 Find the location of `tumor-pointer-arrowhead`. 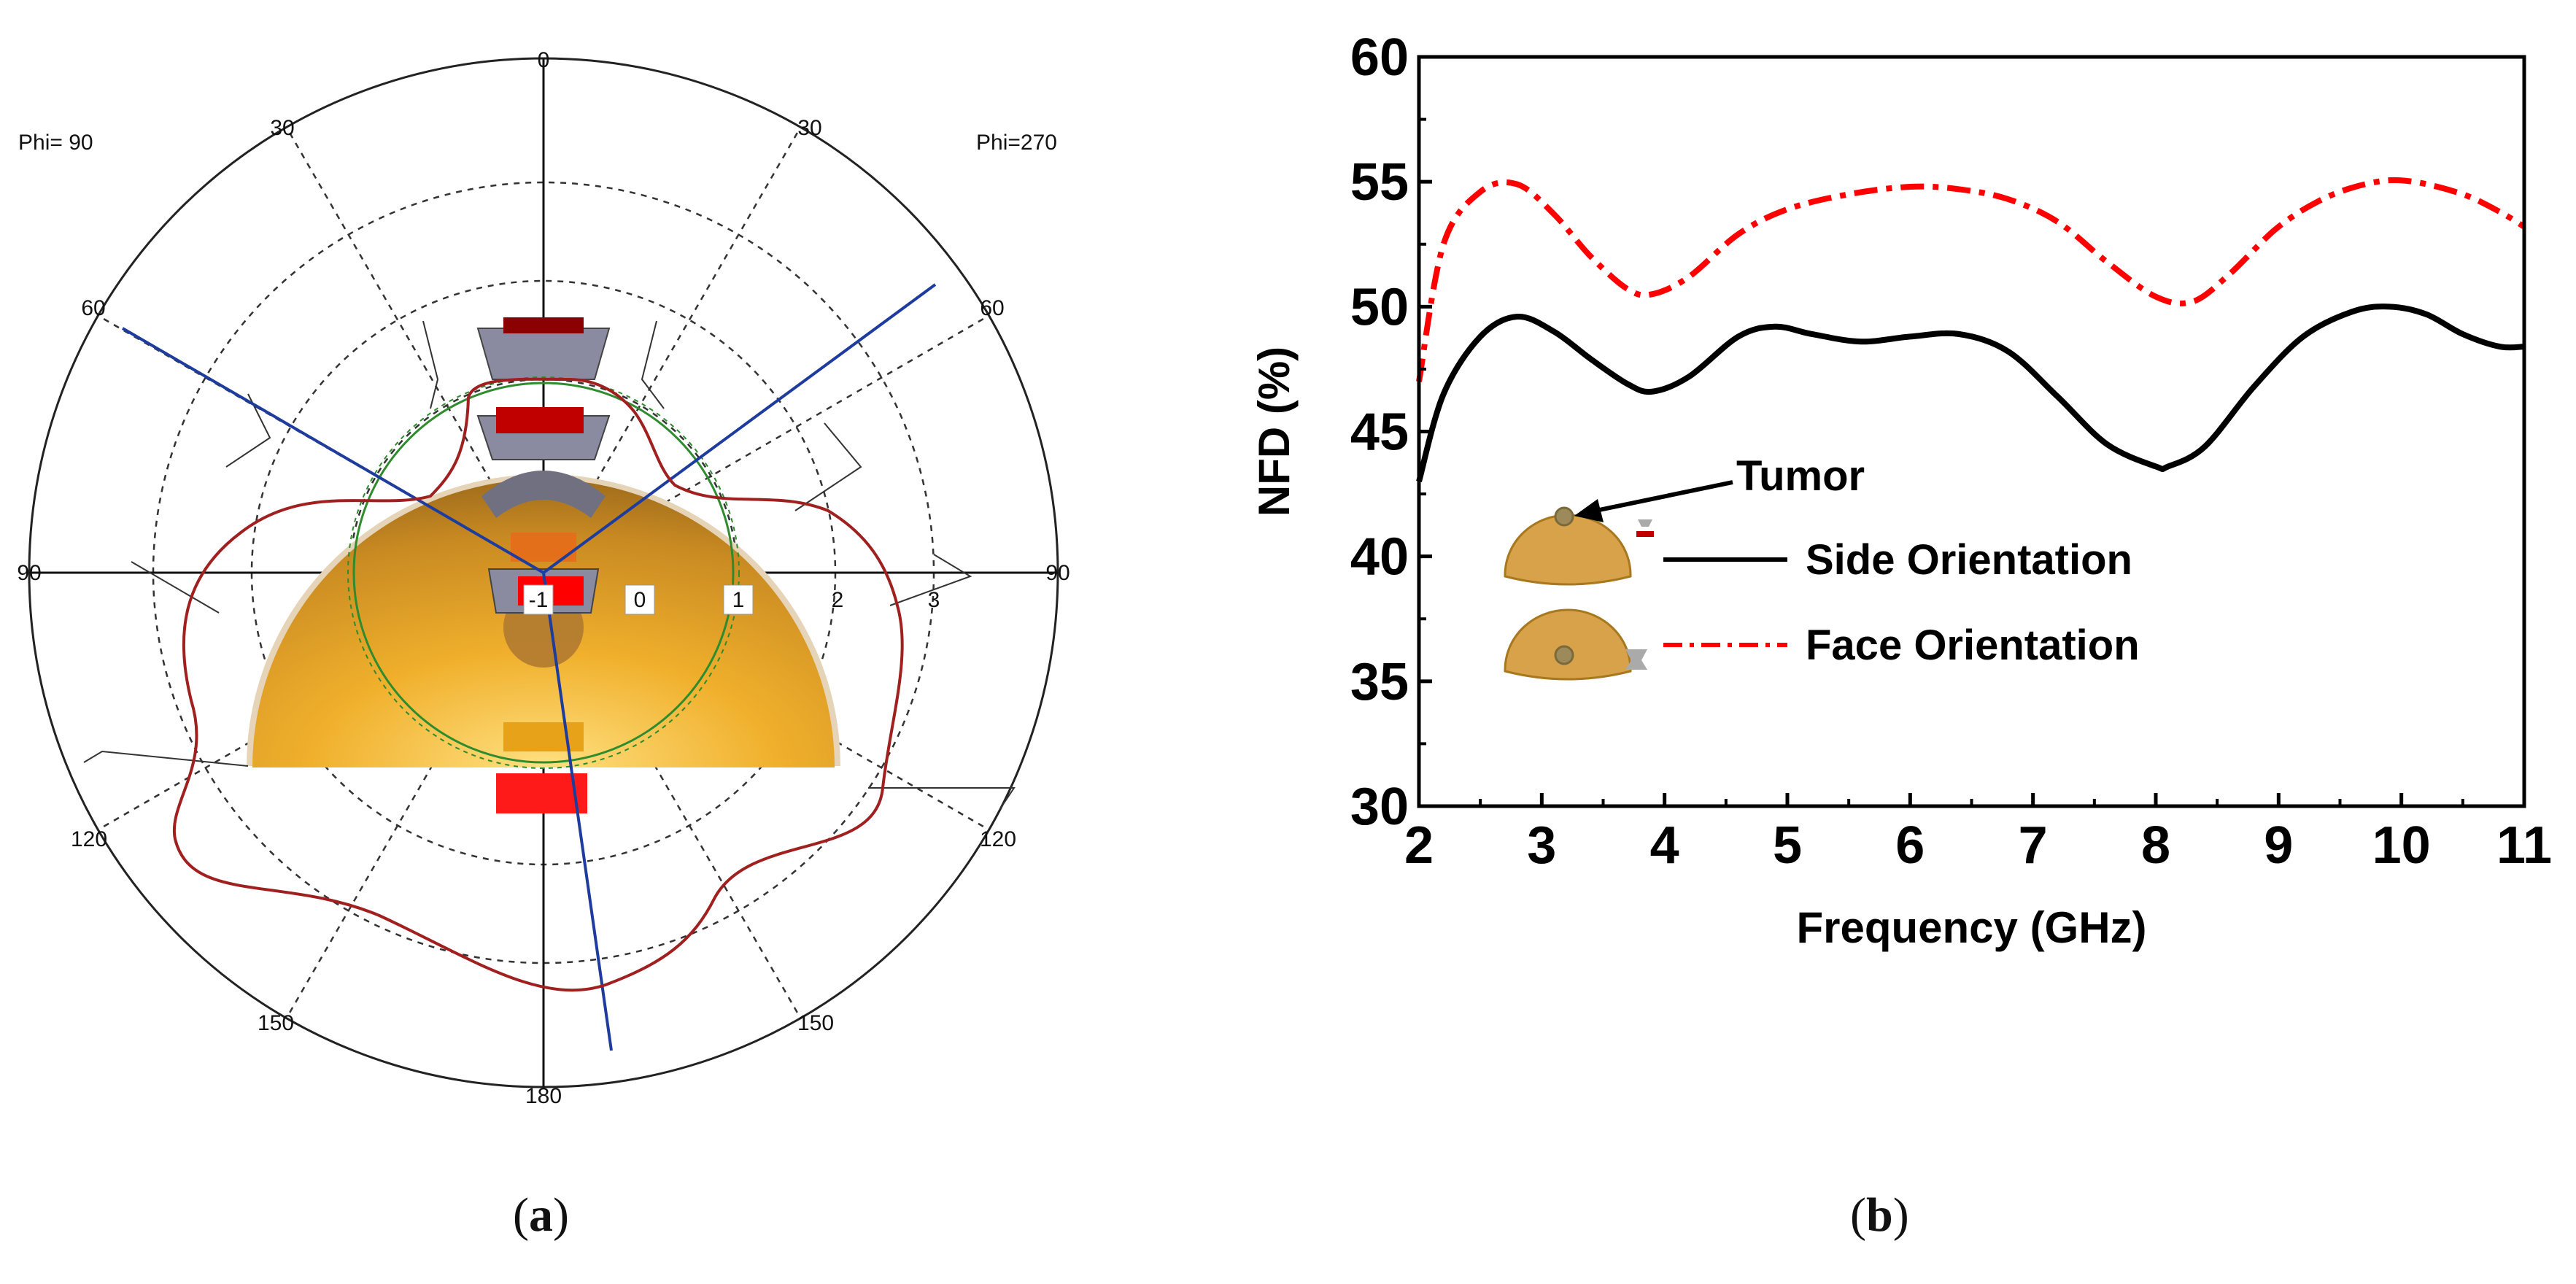

tumor-pointer-arrowhead is located at coordinates (1589, 510).